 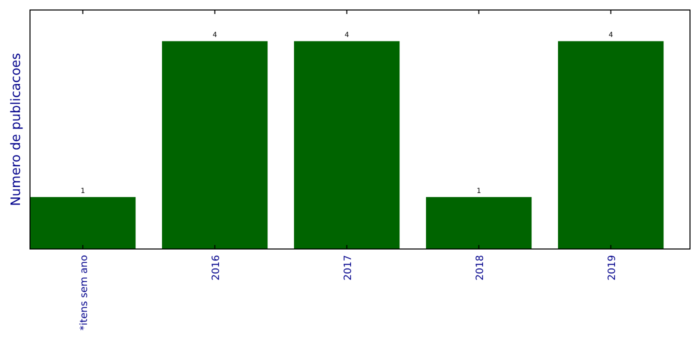 What do you see at coordinates (612, 267) in the screenshot?
I see `x-tick-label: 2019` at bounding box center [612, 267].